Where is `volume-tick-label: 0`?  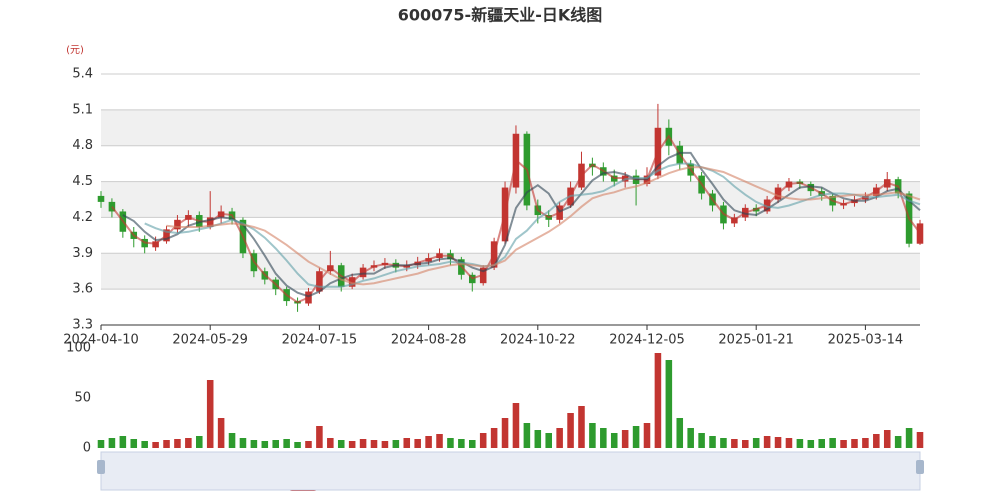 volume-tick-label: 0 is located at coordinates (87, 448).